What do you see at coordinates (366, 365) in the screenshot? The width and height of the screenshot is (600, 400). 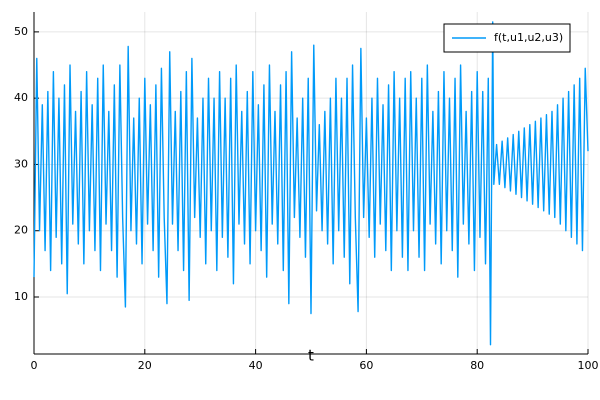 I see `x-tick-label: 60` at bounding box center [366, 365].